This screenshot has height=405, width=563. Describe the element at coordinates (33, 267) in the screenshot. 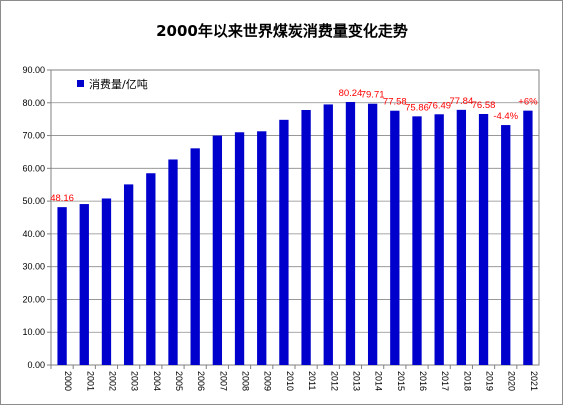

I see `y-tick-label: 30.00` at that location.